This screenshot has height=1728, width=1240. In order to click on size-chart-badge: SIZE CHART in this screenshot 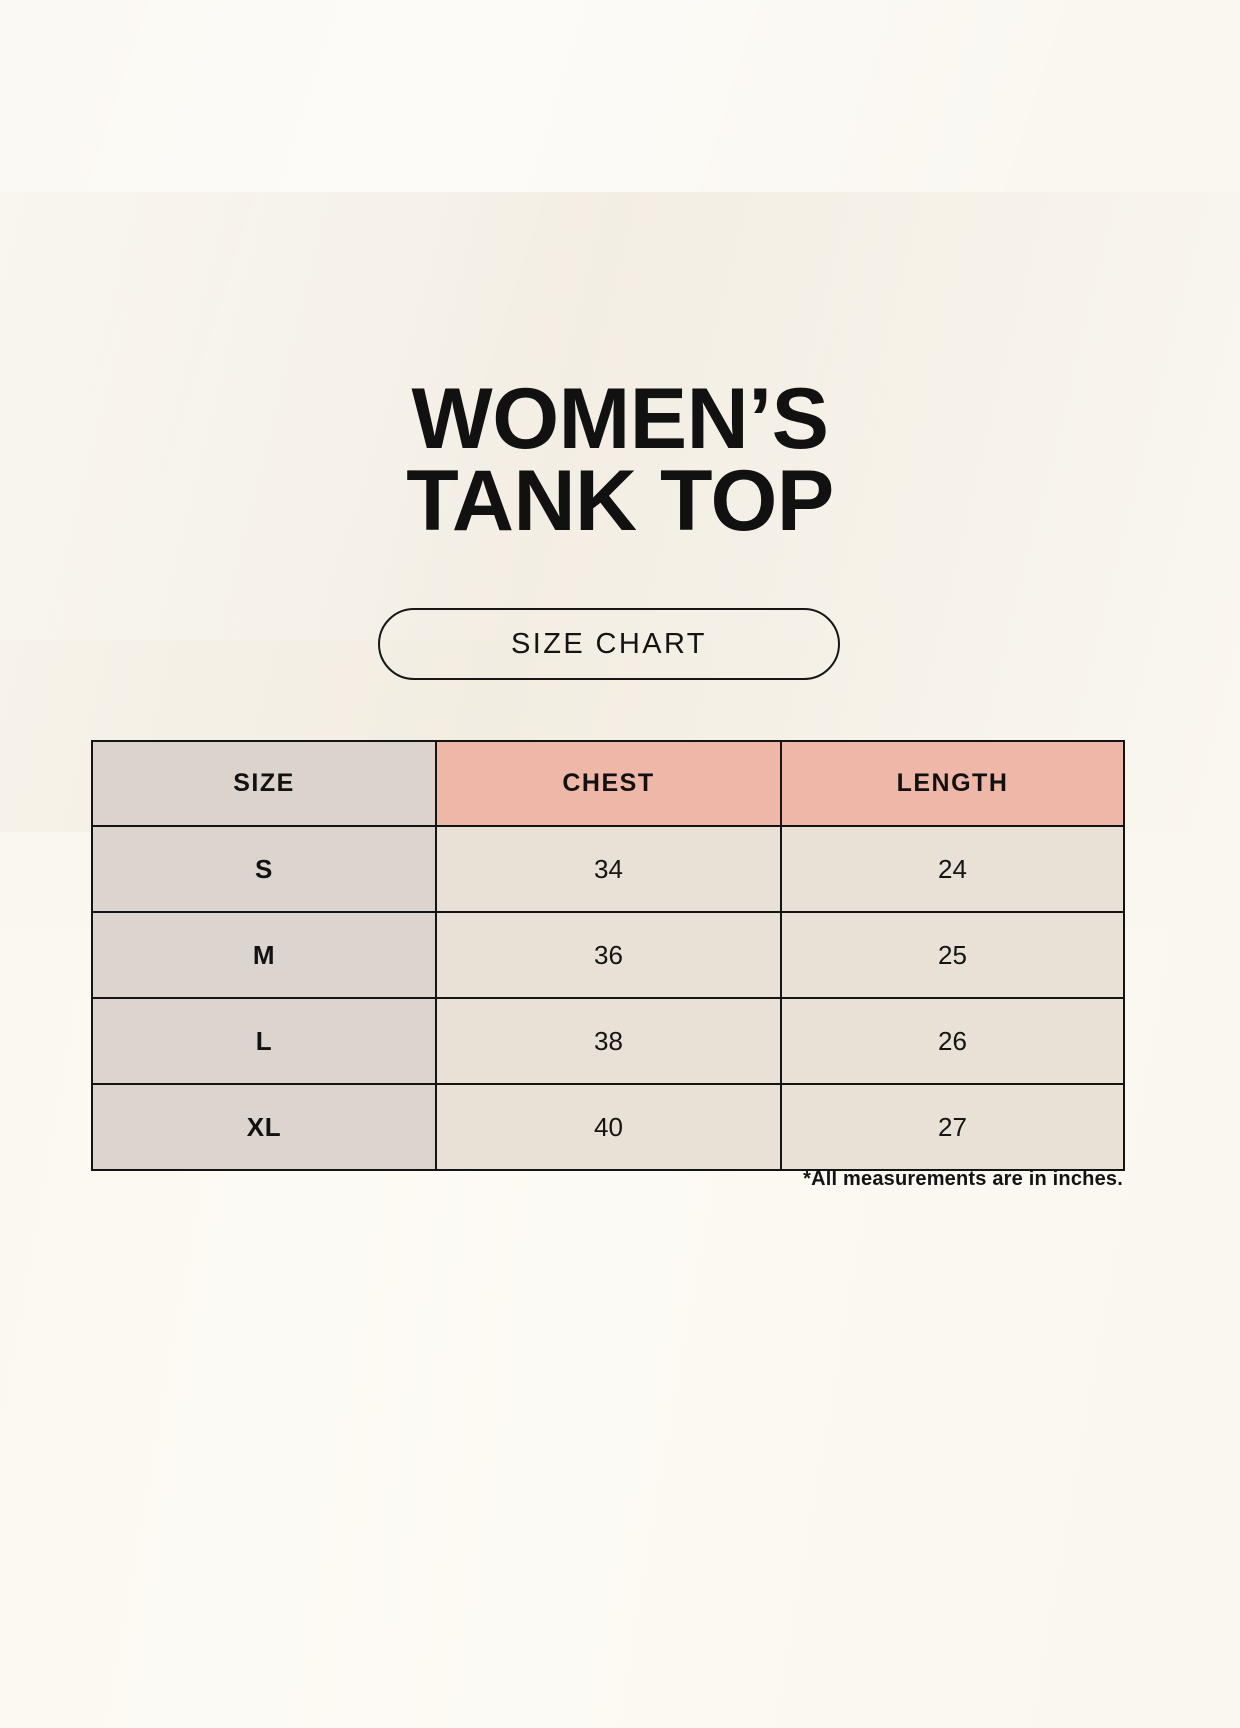, I will do `click(609, 644)`.